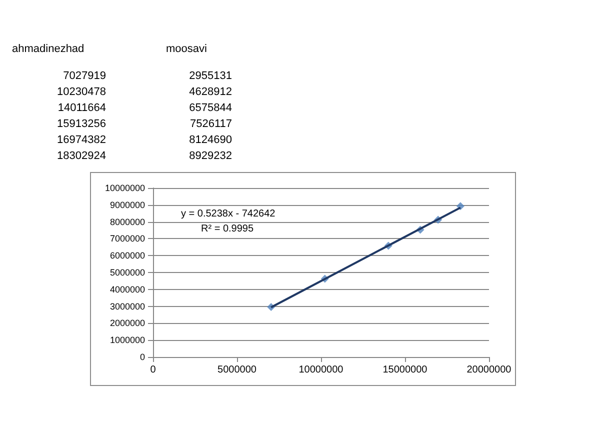  I want to click on y-tick-label: 3000000, so click(127, 306).